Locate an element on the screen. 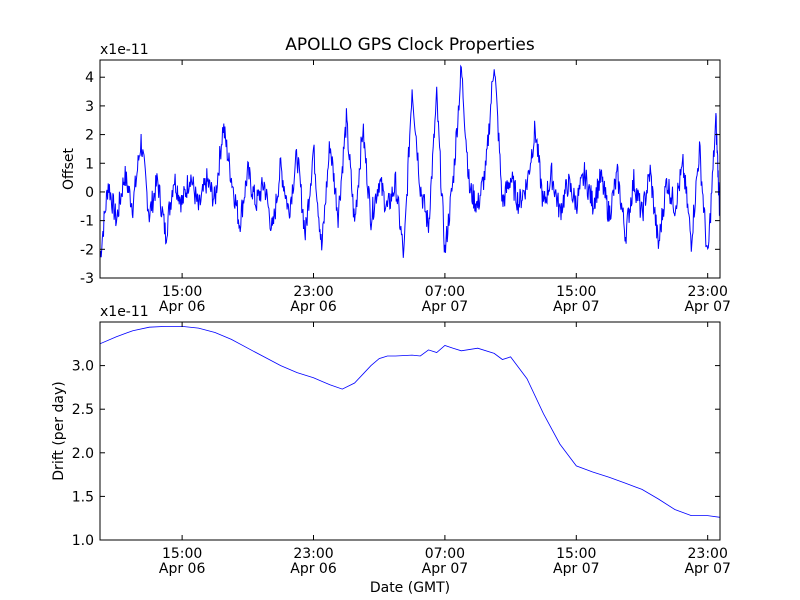 This screenshot has width=800, height=600. drift-y-tick-label: 2.0 is located at coordinates (83, 454).